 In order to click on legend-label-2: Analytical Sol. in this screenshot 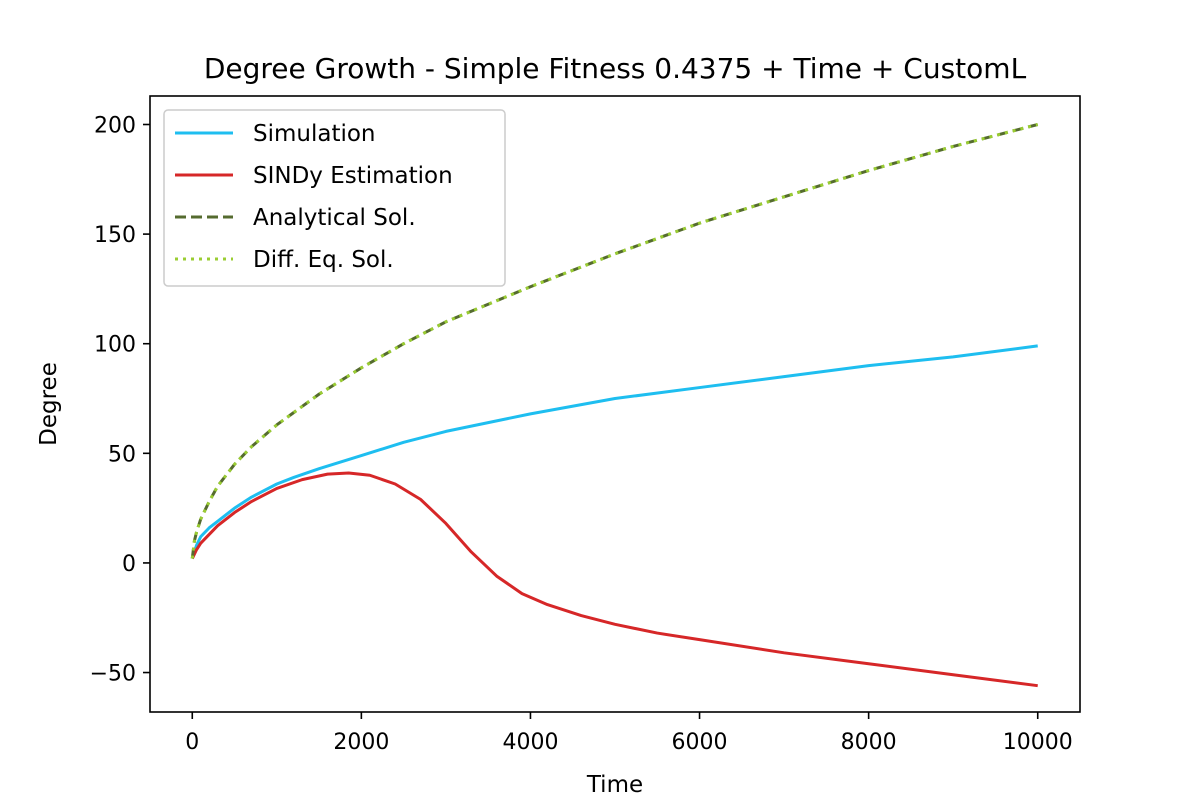, I will do `click(334, 218)`.